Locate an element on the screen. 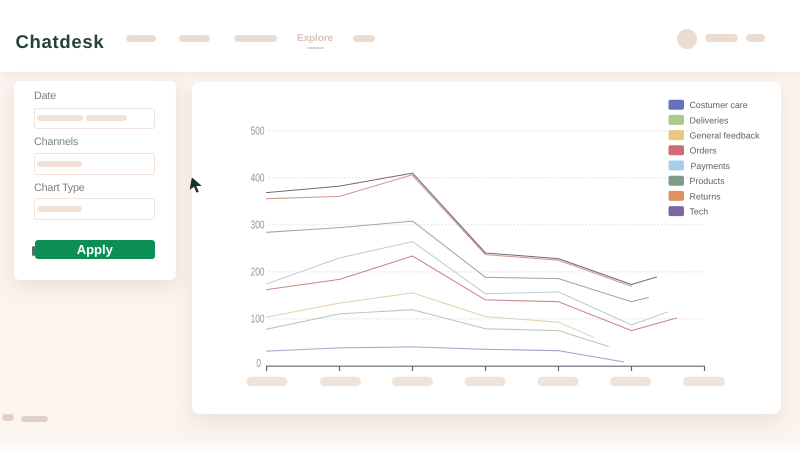  svg-text: 100 is located at coordinates (257, 320).